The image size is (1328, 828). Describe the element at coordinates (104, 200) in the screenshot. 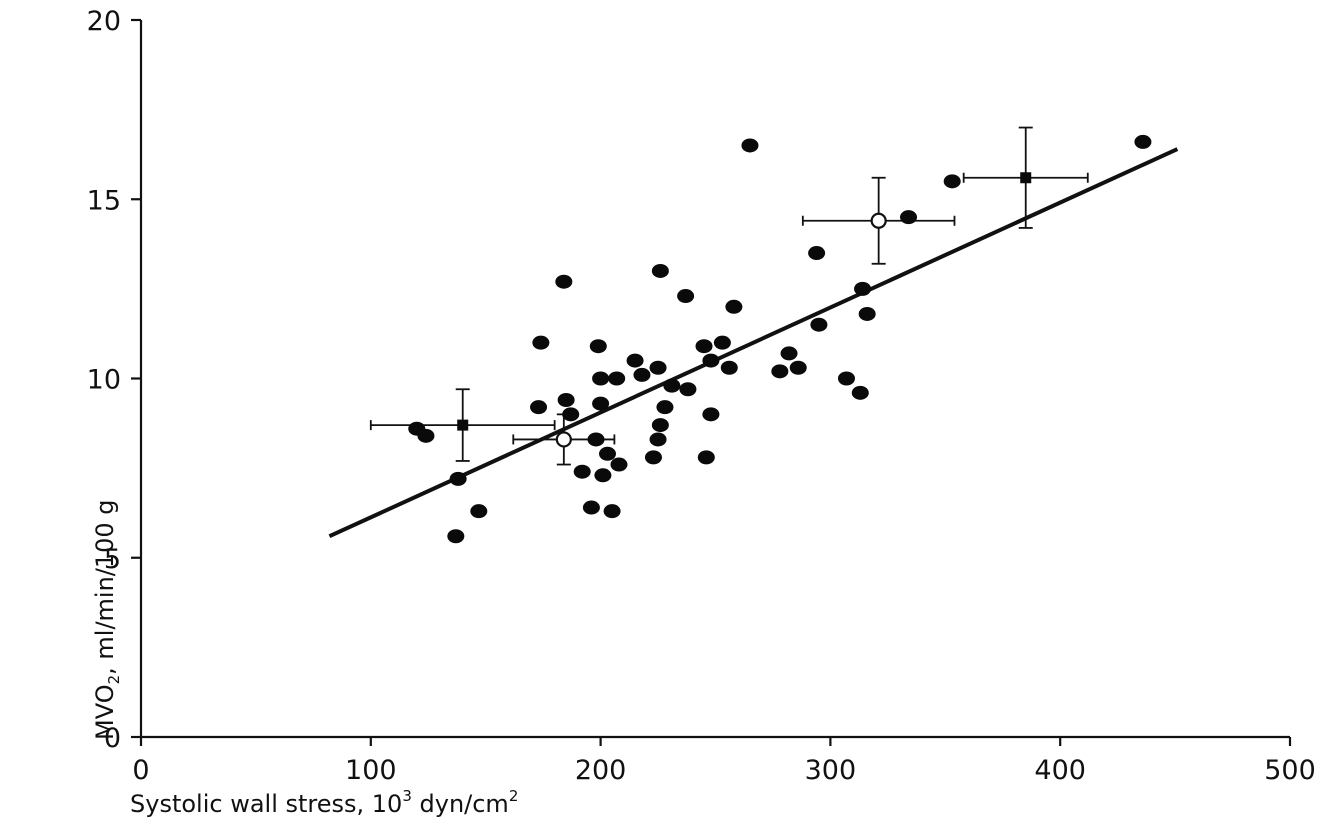

I see `y-tick-label: 15` at that location.